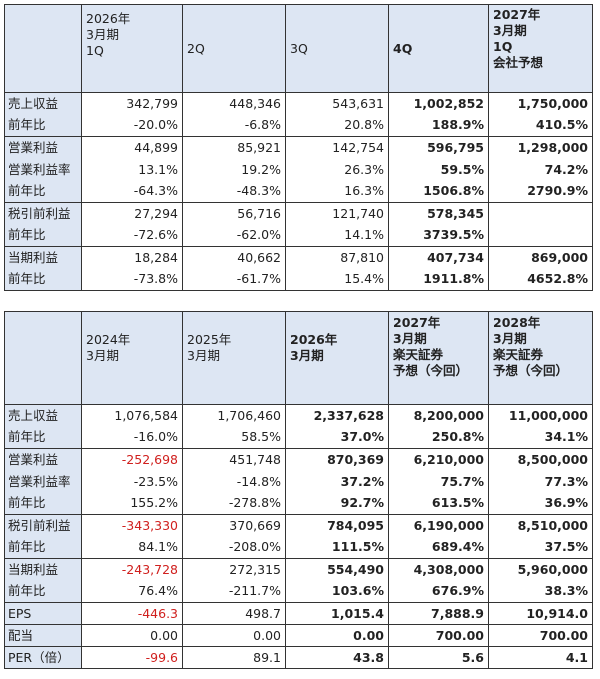 The width and height of the screenshot is (600, 679). I want to click on table-cell: 155.2%, so click(132, 503).